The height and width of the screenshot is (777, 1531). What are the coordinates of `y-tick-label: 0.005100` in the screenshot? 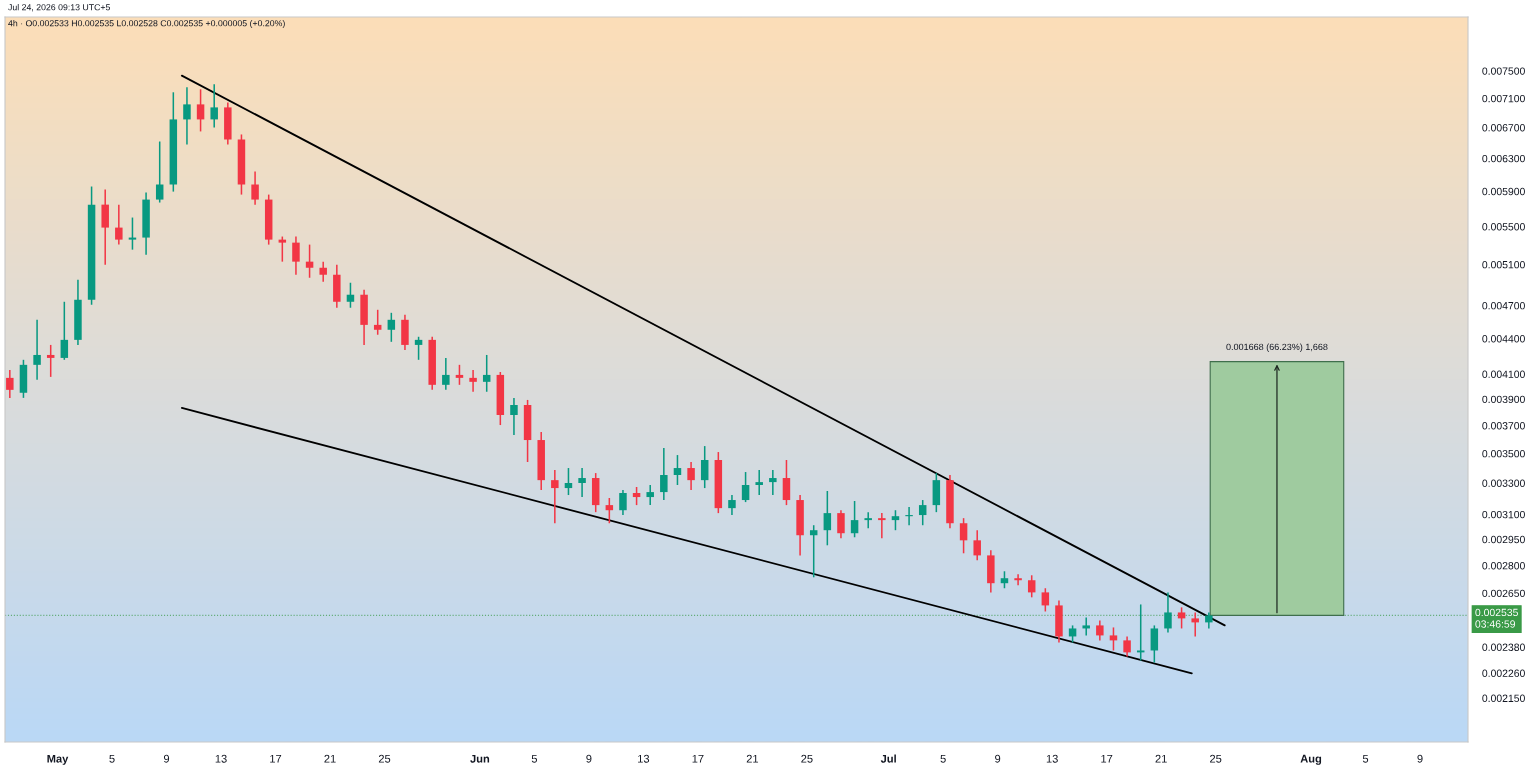 It's located at (1503, 265).